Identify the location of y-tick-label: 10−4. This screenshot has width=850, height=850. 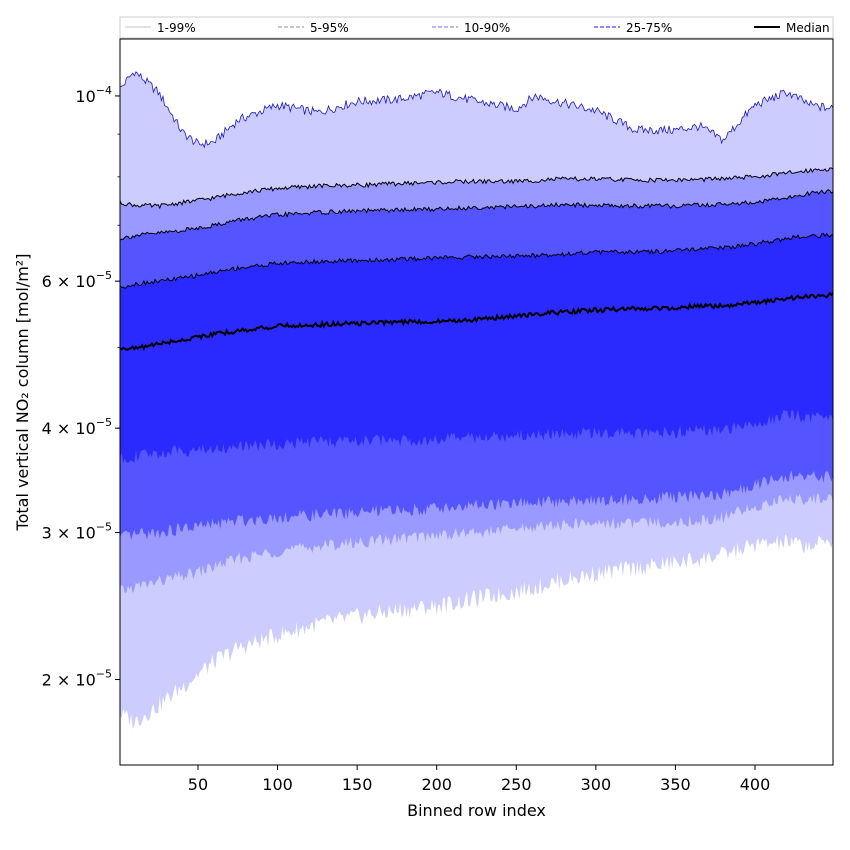
(93, 95).